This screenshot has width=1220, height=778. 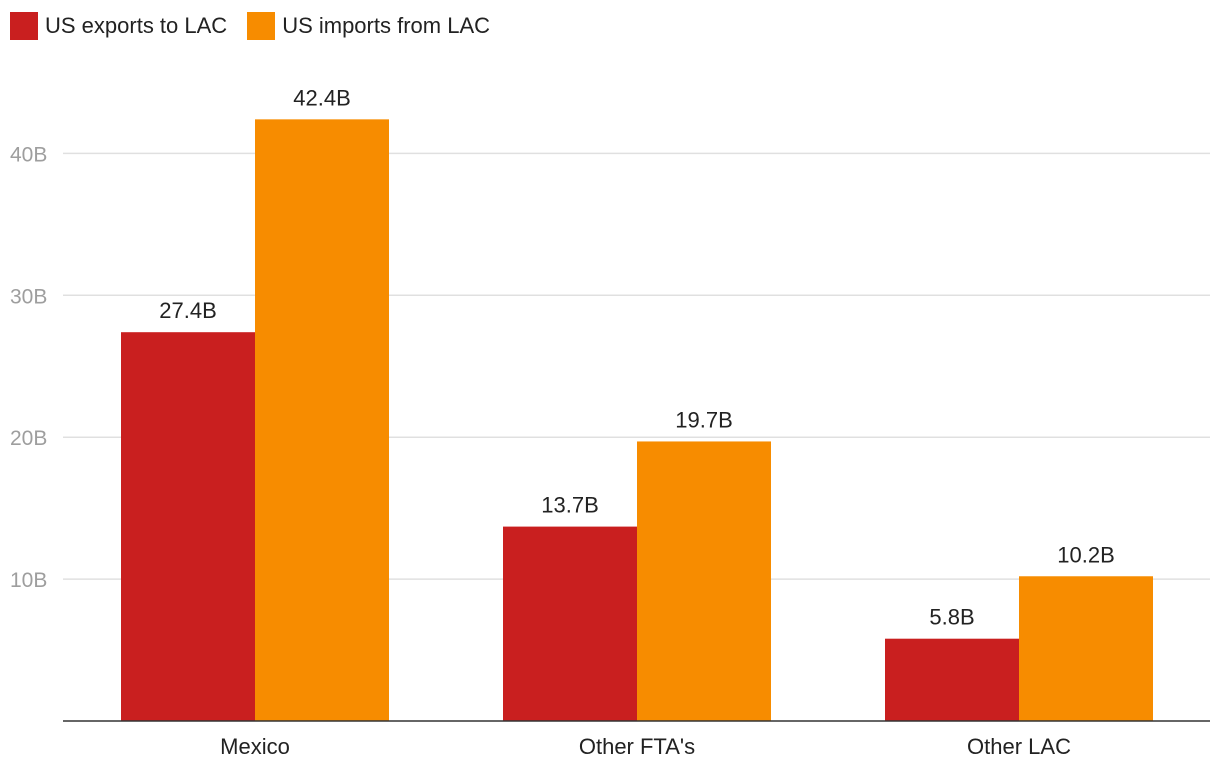 I want to click on legend-swatch-imports, so click(x=261, y=26).